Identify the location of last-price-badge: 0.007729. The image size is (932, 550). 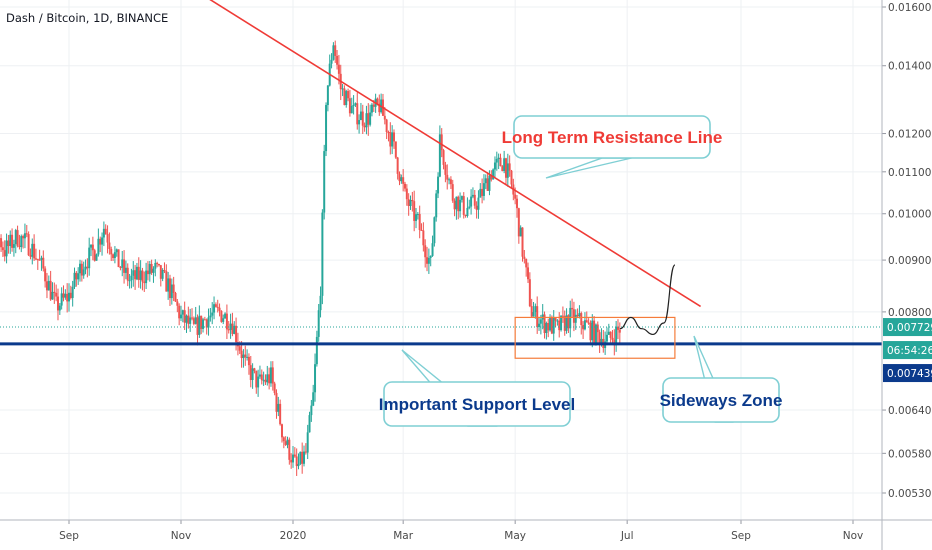
(909, 328).